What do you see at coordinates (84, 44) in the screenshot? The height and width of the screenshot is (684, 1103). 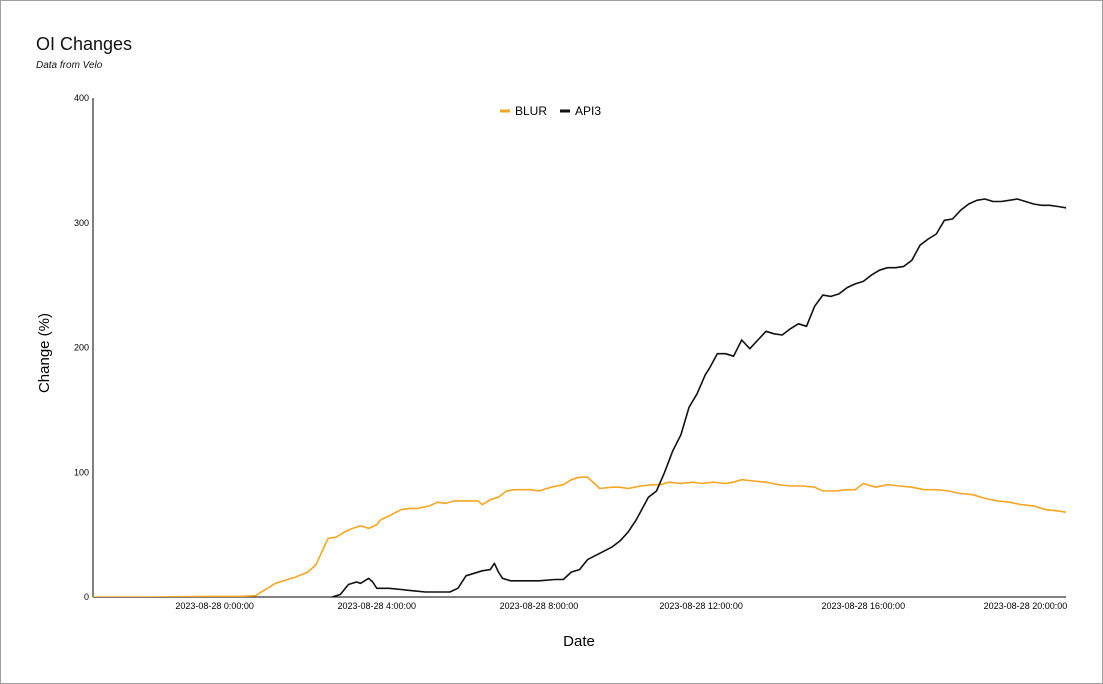 I see `chart-title: OI Changes` at bounding box center [84, 44].